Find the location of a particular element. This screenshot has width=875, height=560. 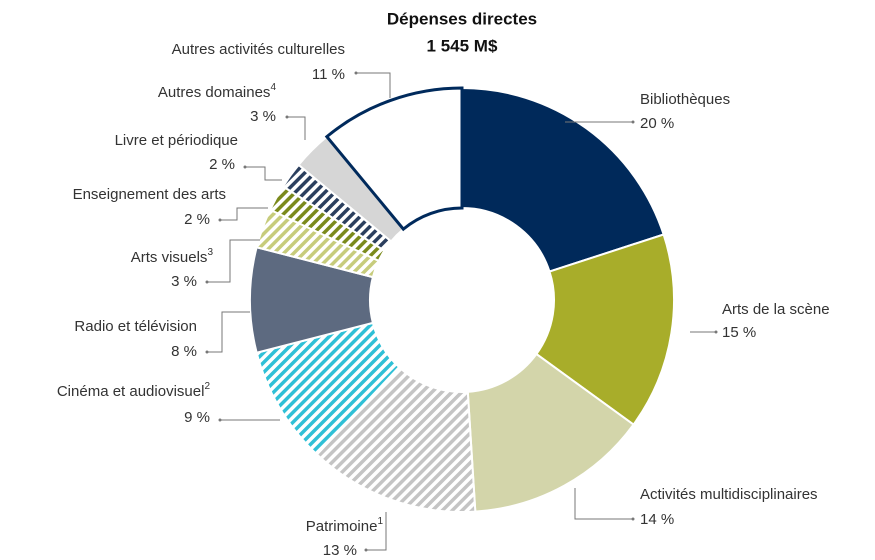

category-name: Bibliothèques is located at coordinates (685, 99).